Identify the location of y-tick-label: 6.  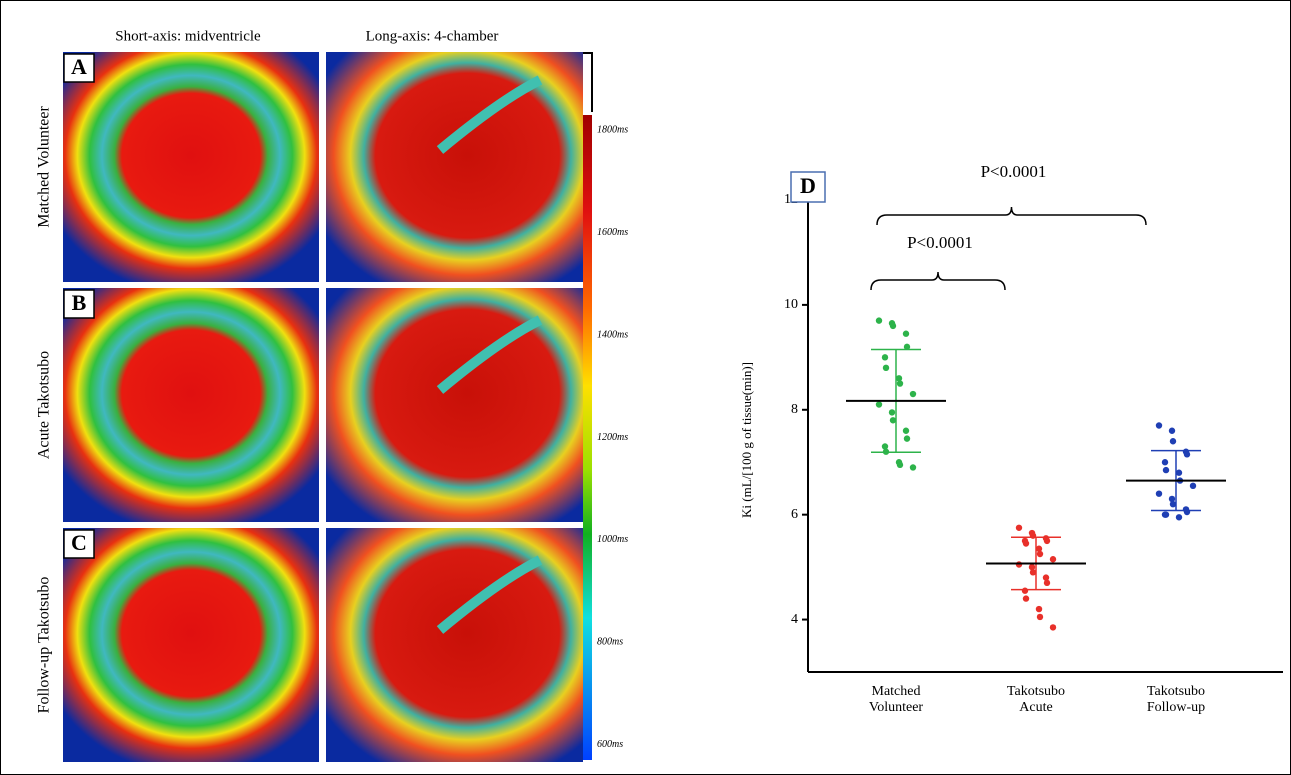
(794, 514).